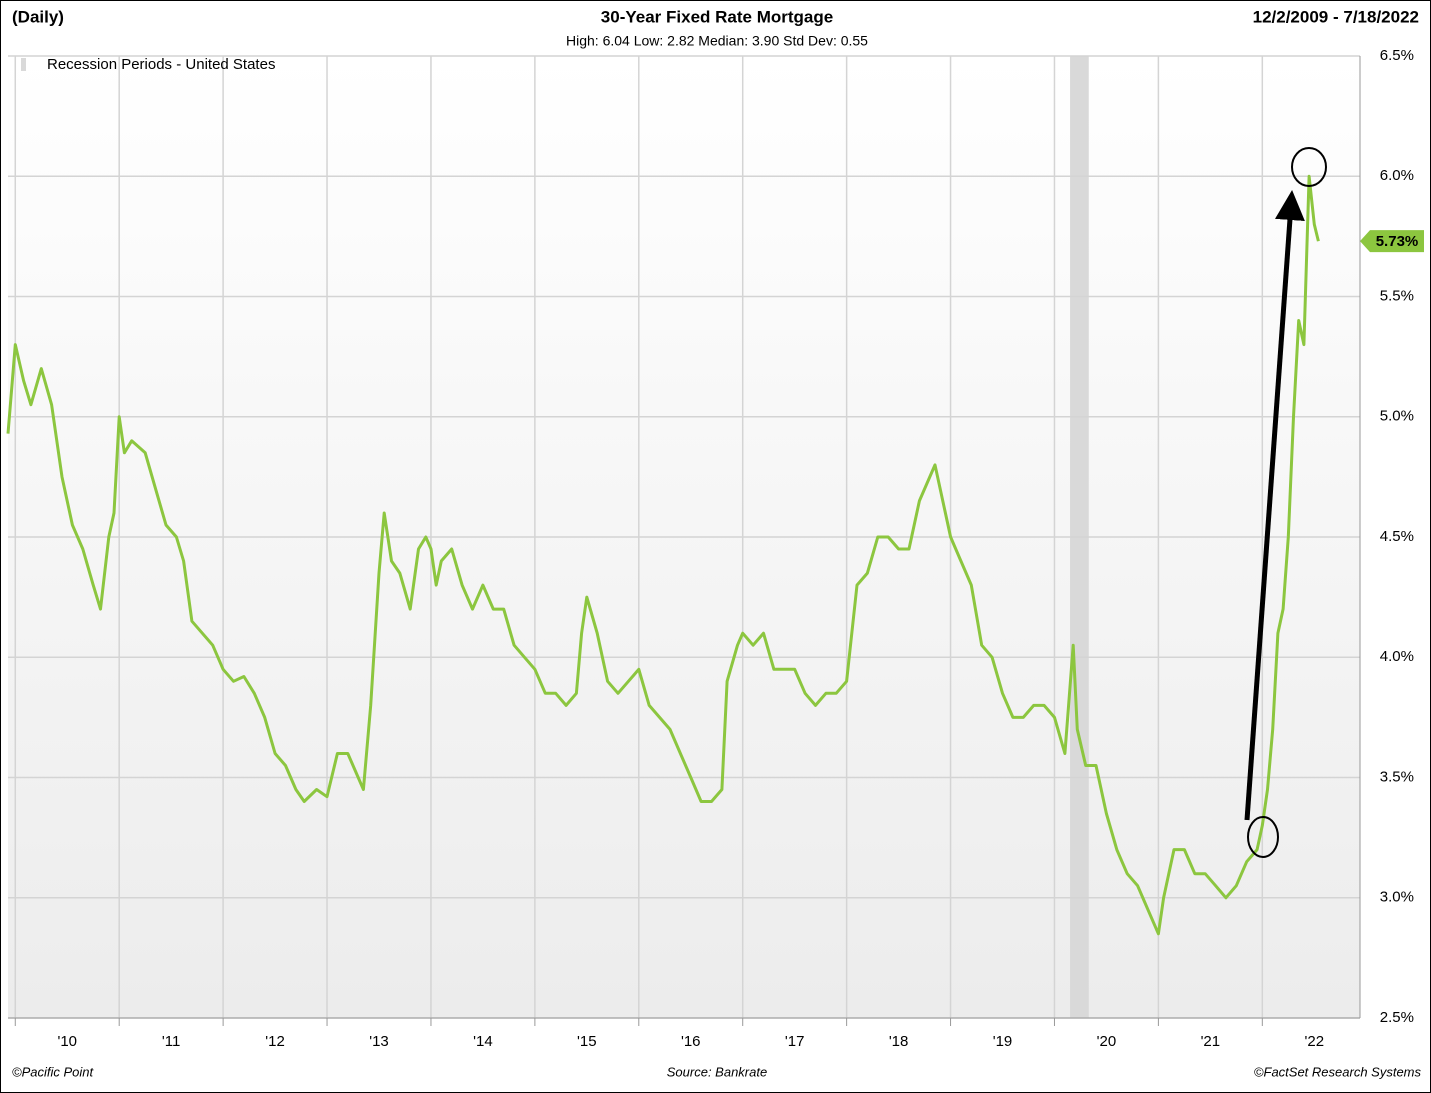  Describe the element at coordinates (1397, 55) in the screenshot. I see `y-tick-label: 6.5%` at that location.